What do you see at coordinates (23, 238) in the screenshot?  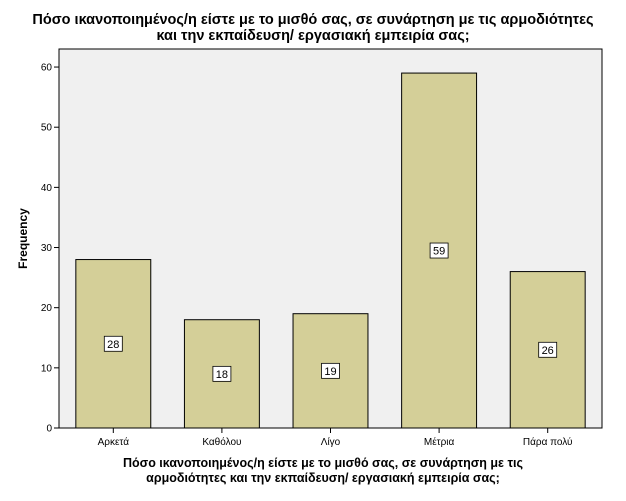 I see `y-axis-label: Frequency` at bounding box center [23, 238].